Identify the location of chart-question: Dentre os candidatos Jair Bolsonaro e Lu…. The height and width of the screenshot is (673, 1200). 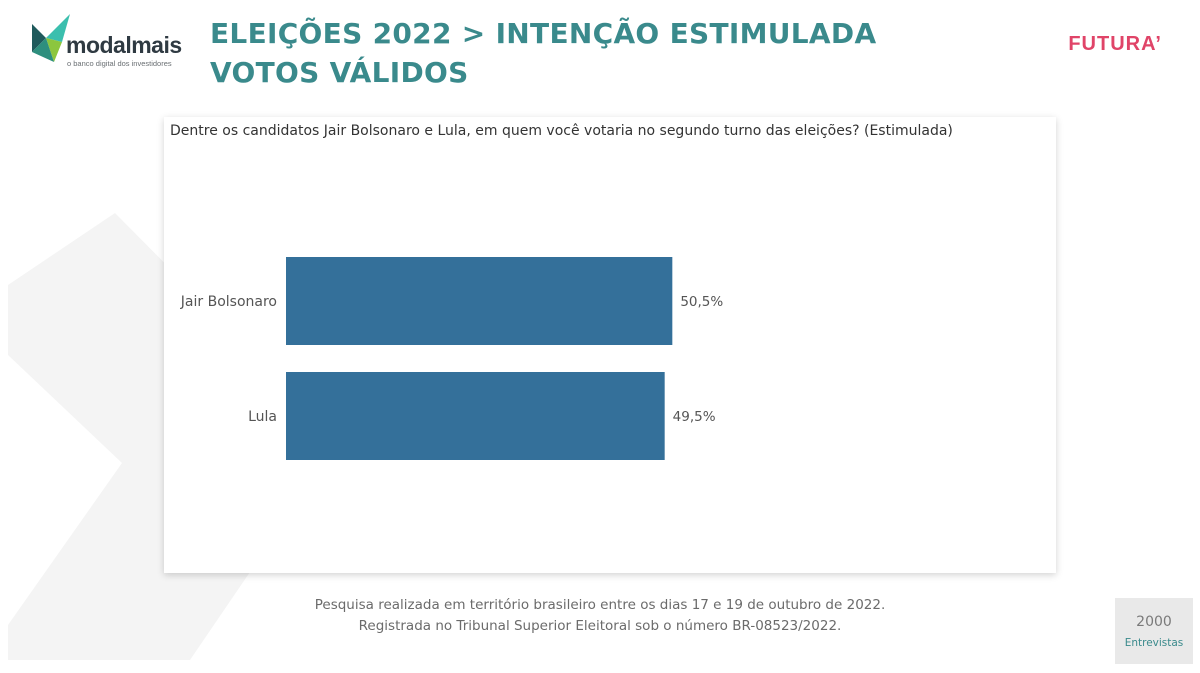
(561, 131).